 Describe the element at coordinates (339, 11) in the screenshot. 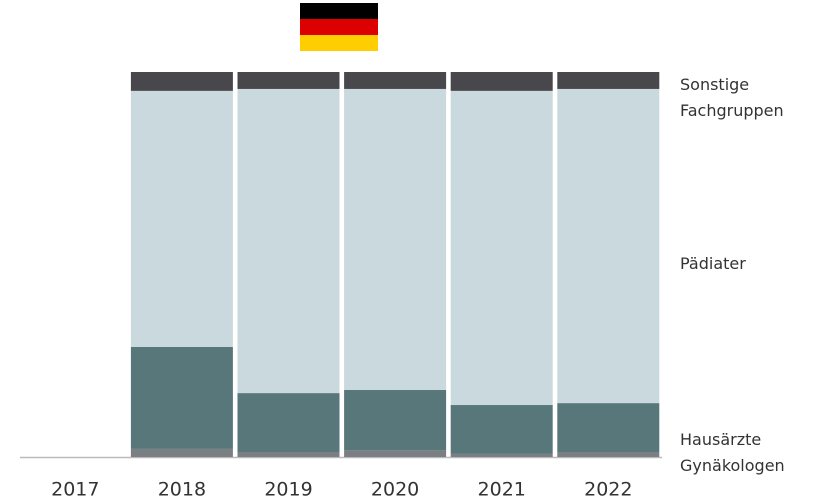

I see `flag-black` at that location.